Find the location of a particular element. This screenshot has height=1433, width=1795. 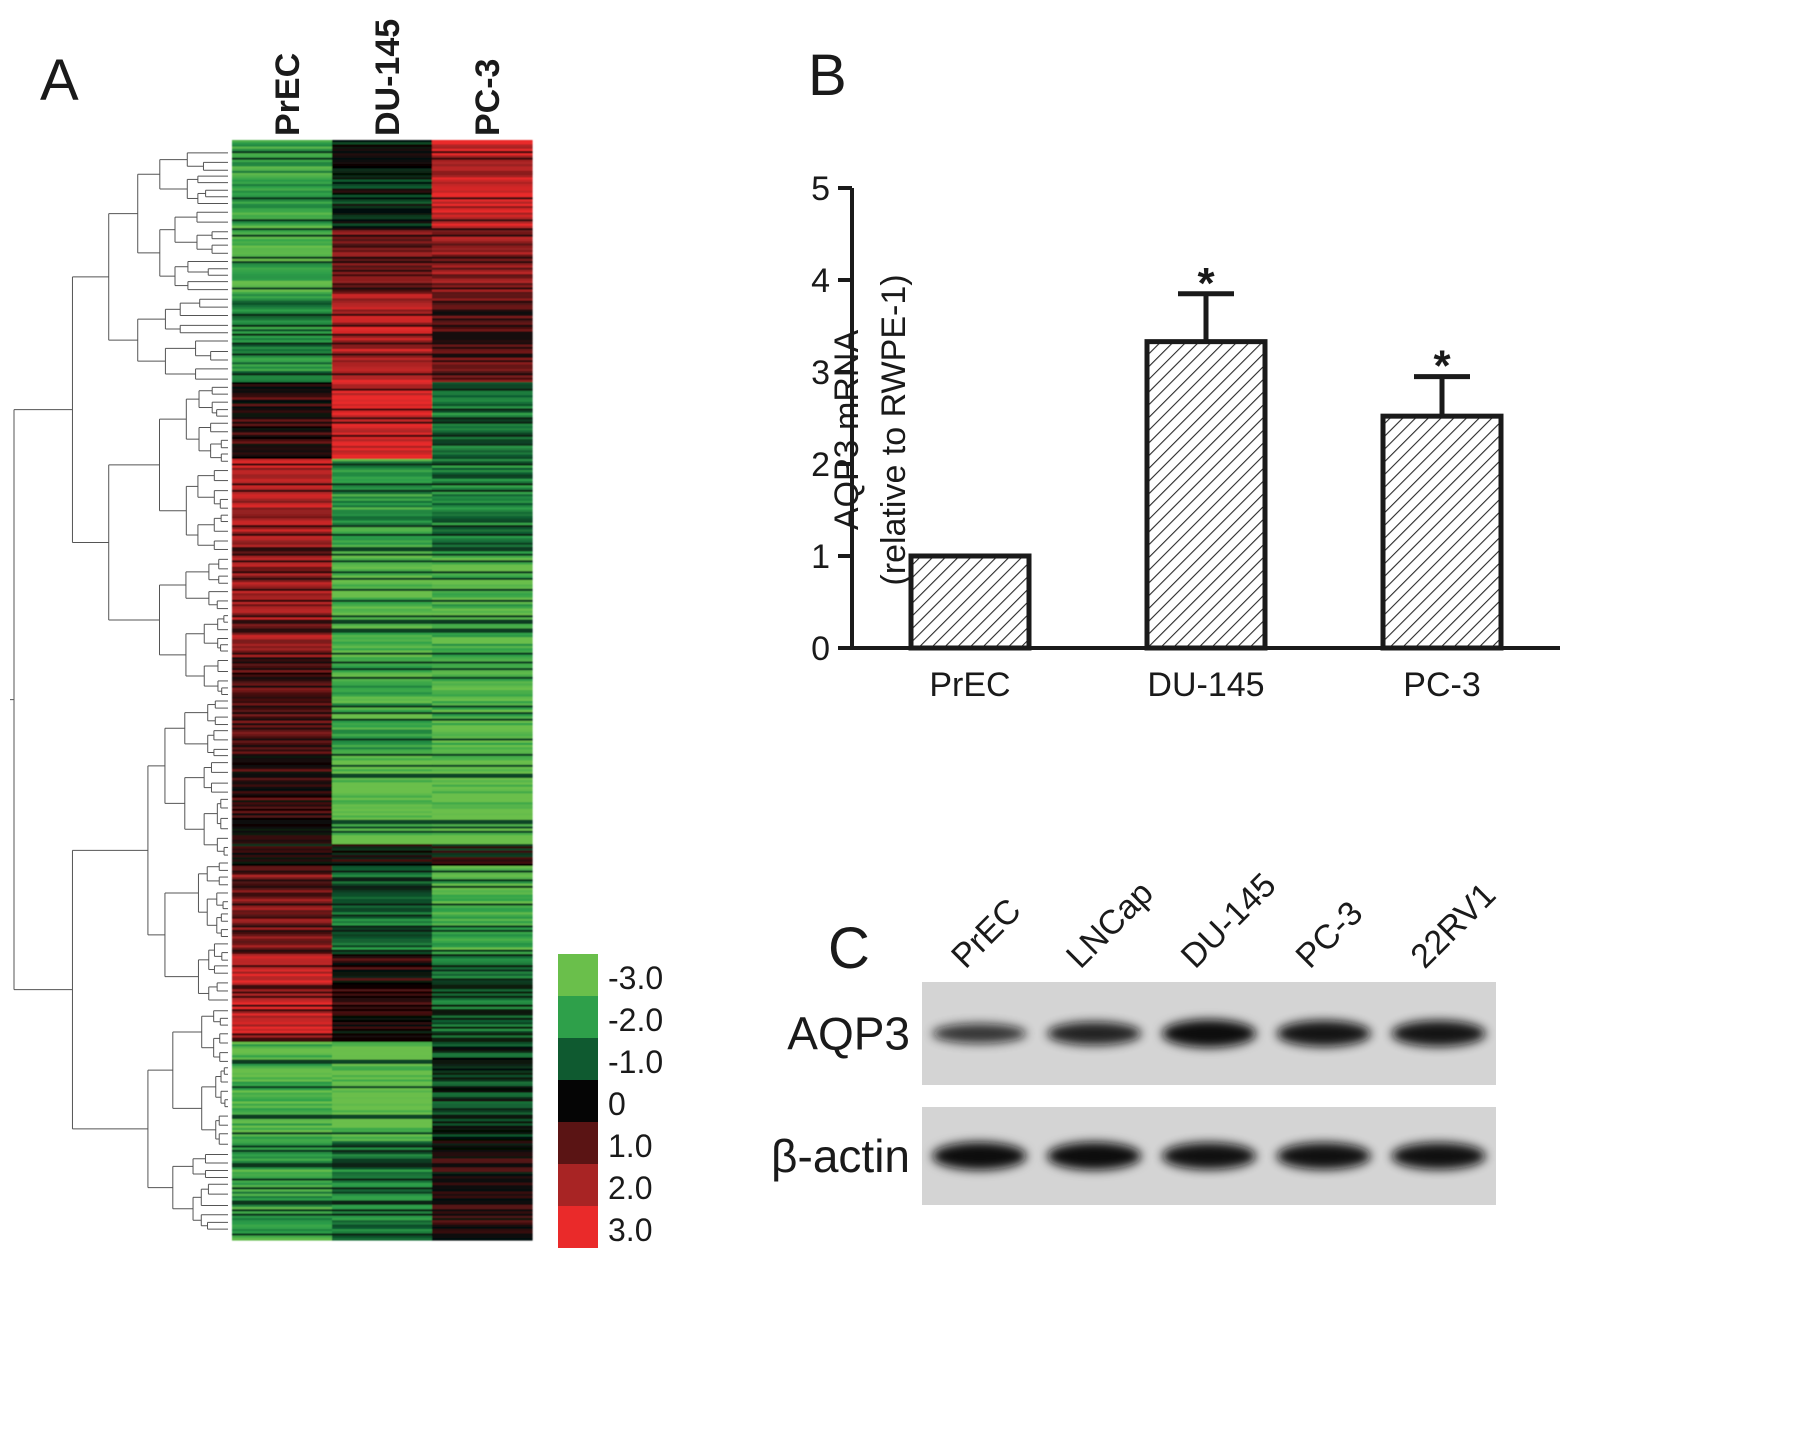

legend-value-label: -3.0 is located at coordinates (635, 978).